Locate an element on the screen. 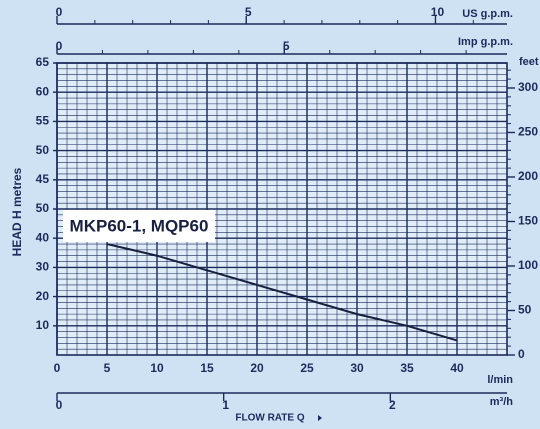  curve-label: MKP60-1, MQP60 is located at coordinates (139, 225).